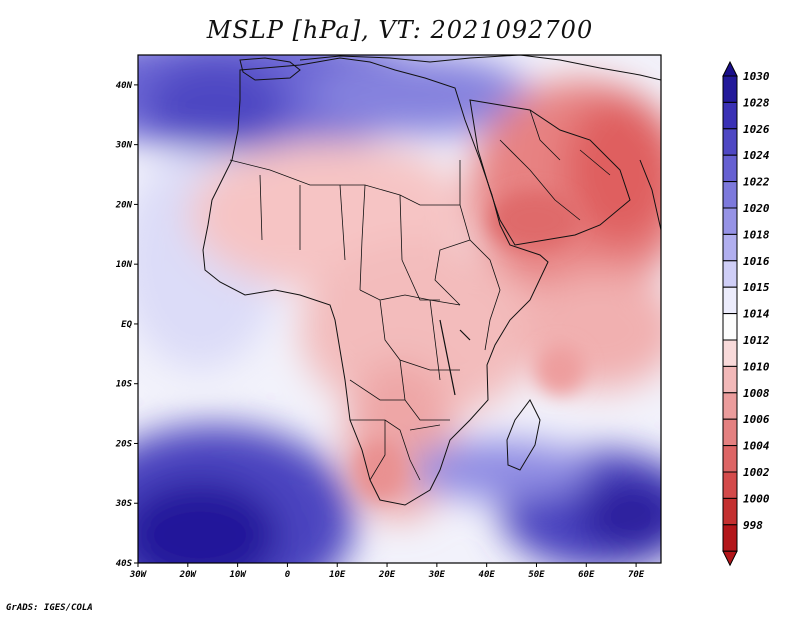 This screenshot has height=618, width=800. Describe the element at coordinates (124, 205) in the screenshot. I see `lat-tick-label: 20N` at that location.